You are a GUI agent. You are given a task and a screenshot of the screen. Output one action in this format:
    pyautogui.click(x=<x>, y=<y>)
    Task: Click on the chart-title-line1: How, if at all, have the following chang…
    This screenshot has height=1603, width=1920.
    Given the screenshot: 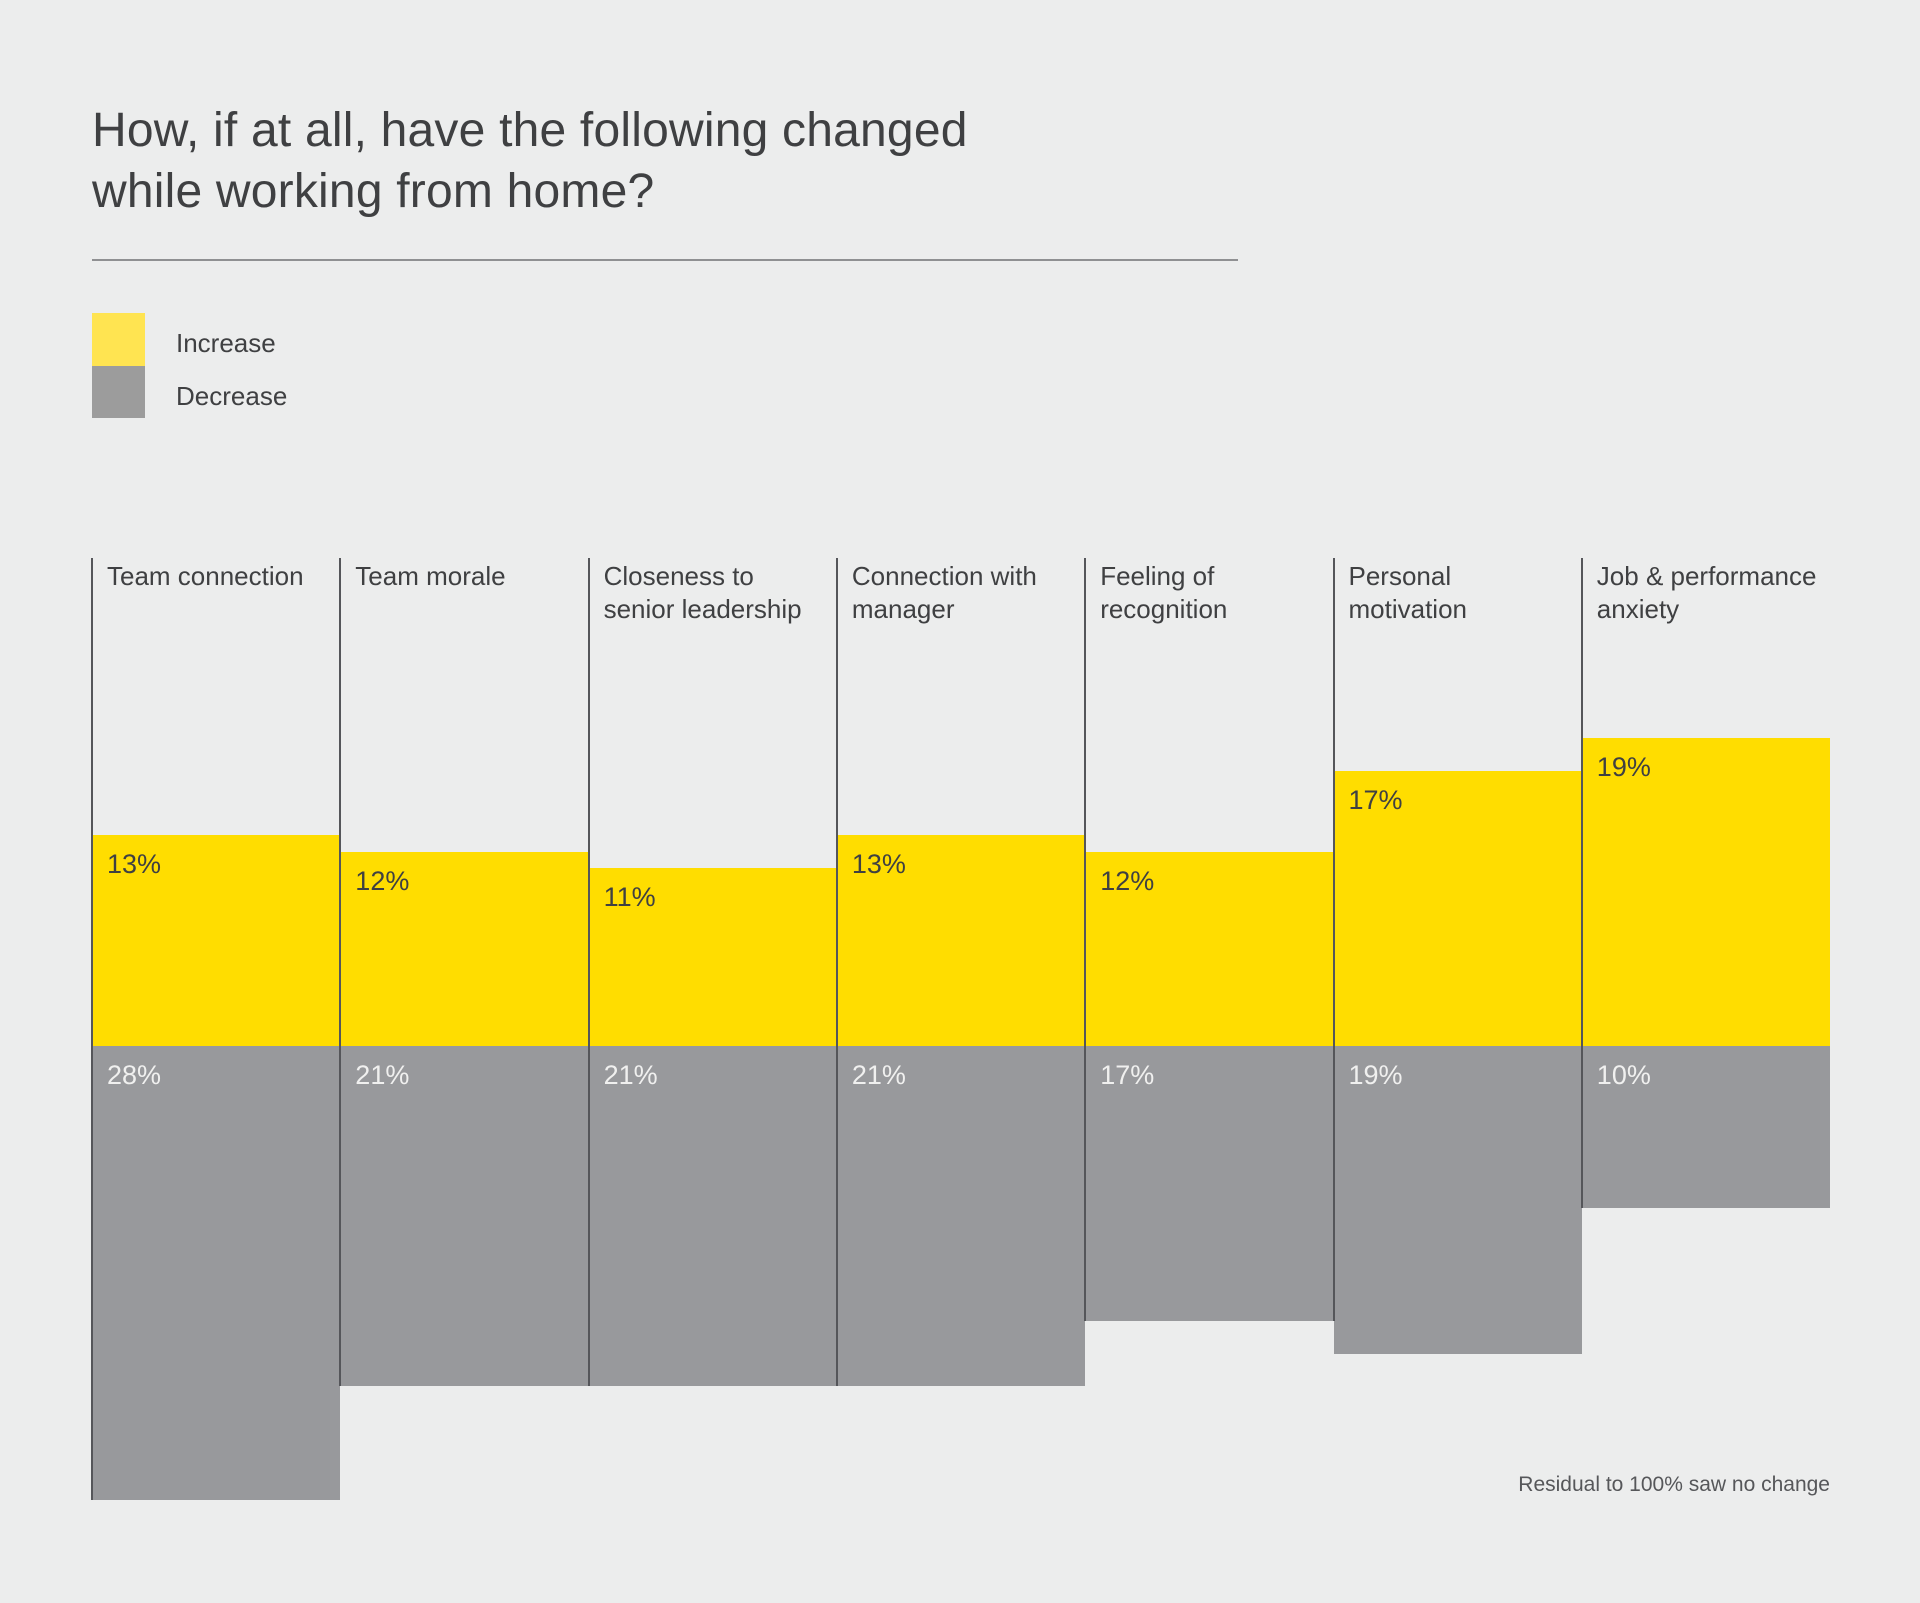 What is the action you would take?
    pyautogui.click(x=530, y=130)
    